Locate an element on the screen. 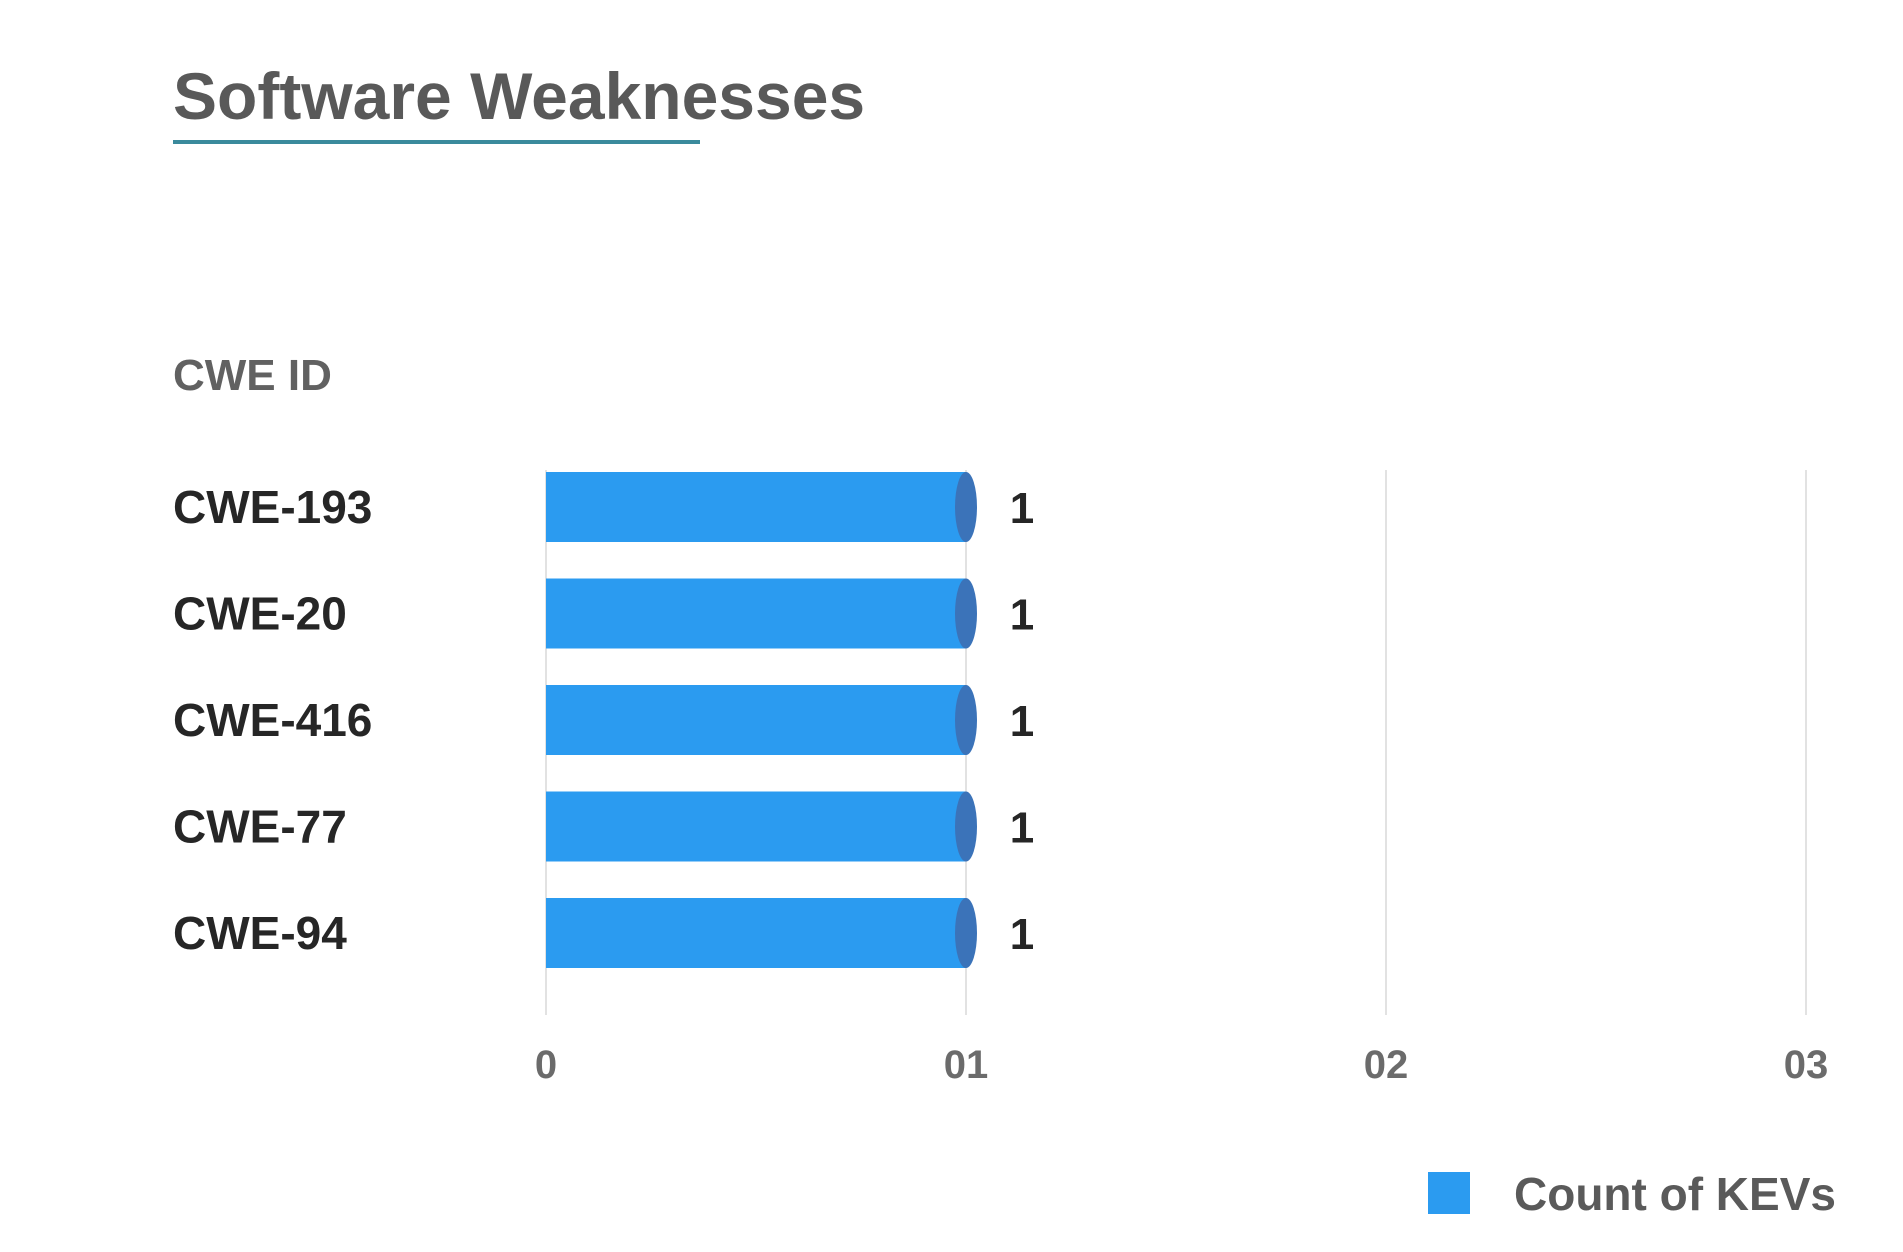 This screenshot has width=1903, height=1252. chart-title: Software Weaknesses is located at coordinates (519, 96).